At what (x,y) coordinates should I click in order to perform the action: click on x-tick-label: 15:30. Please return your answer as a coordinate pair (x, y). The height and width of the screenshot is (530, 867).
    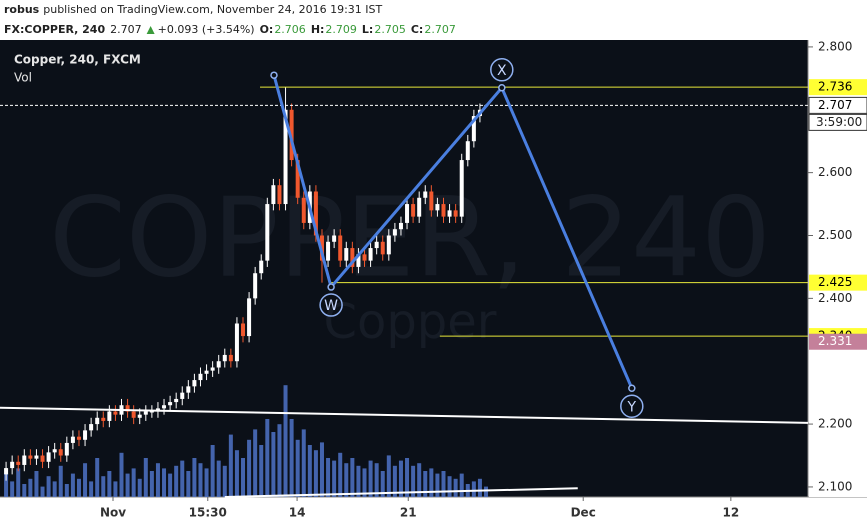
    Looking at the image, I should click on (208, 513).